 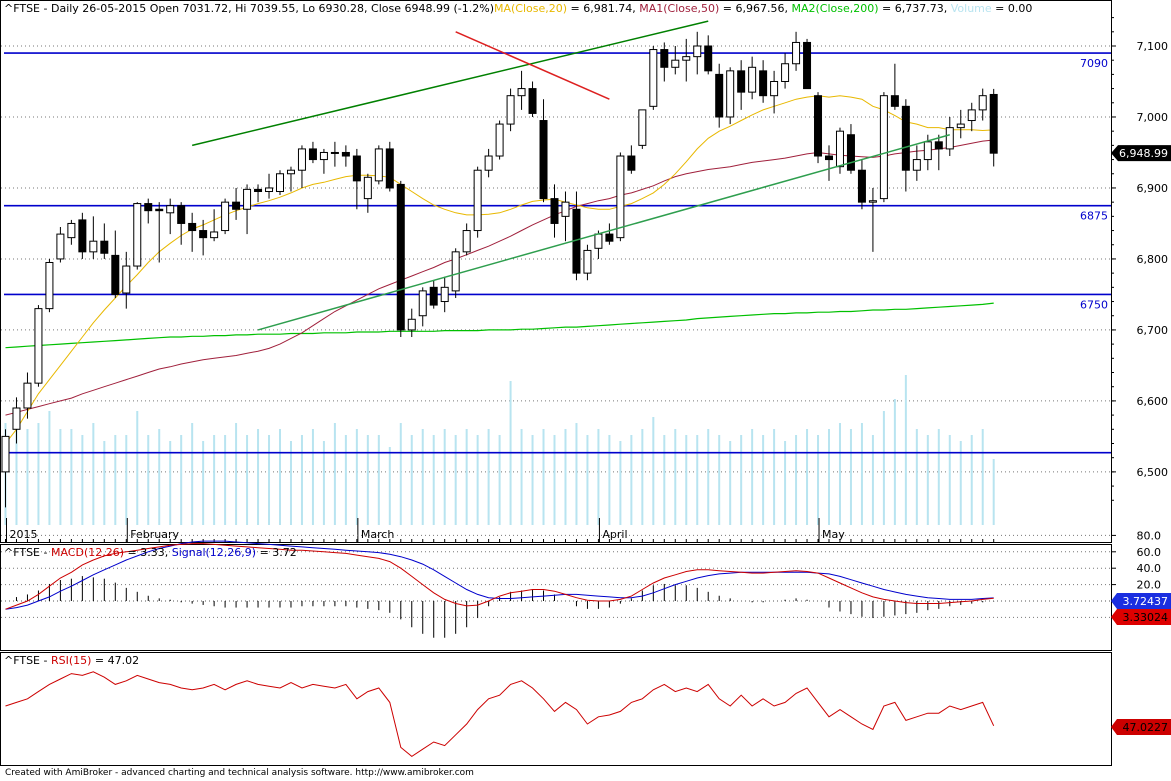 What do you see at coordinates (27, 660) in the screenshot?
I see `rsi-header-prefix: ^FTSE -` at bounding box center [27, 660].